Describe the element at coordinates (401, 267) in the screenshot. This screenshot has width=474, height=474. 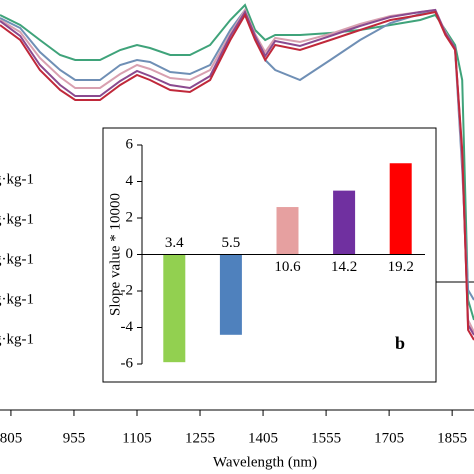
I see `category-label: 19.2` at that location.